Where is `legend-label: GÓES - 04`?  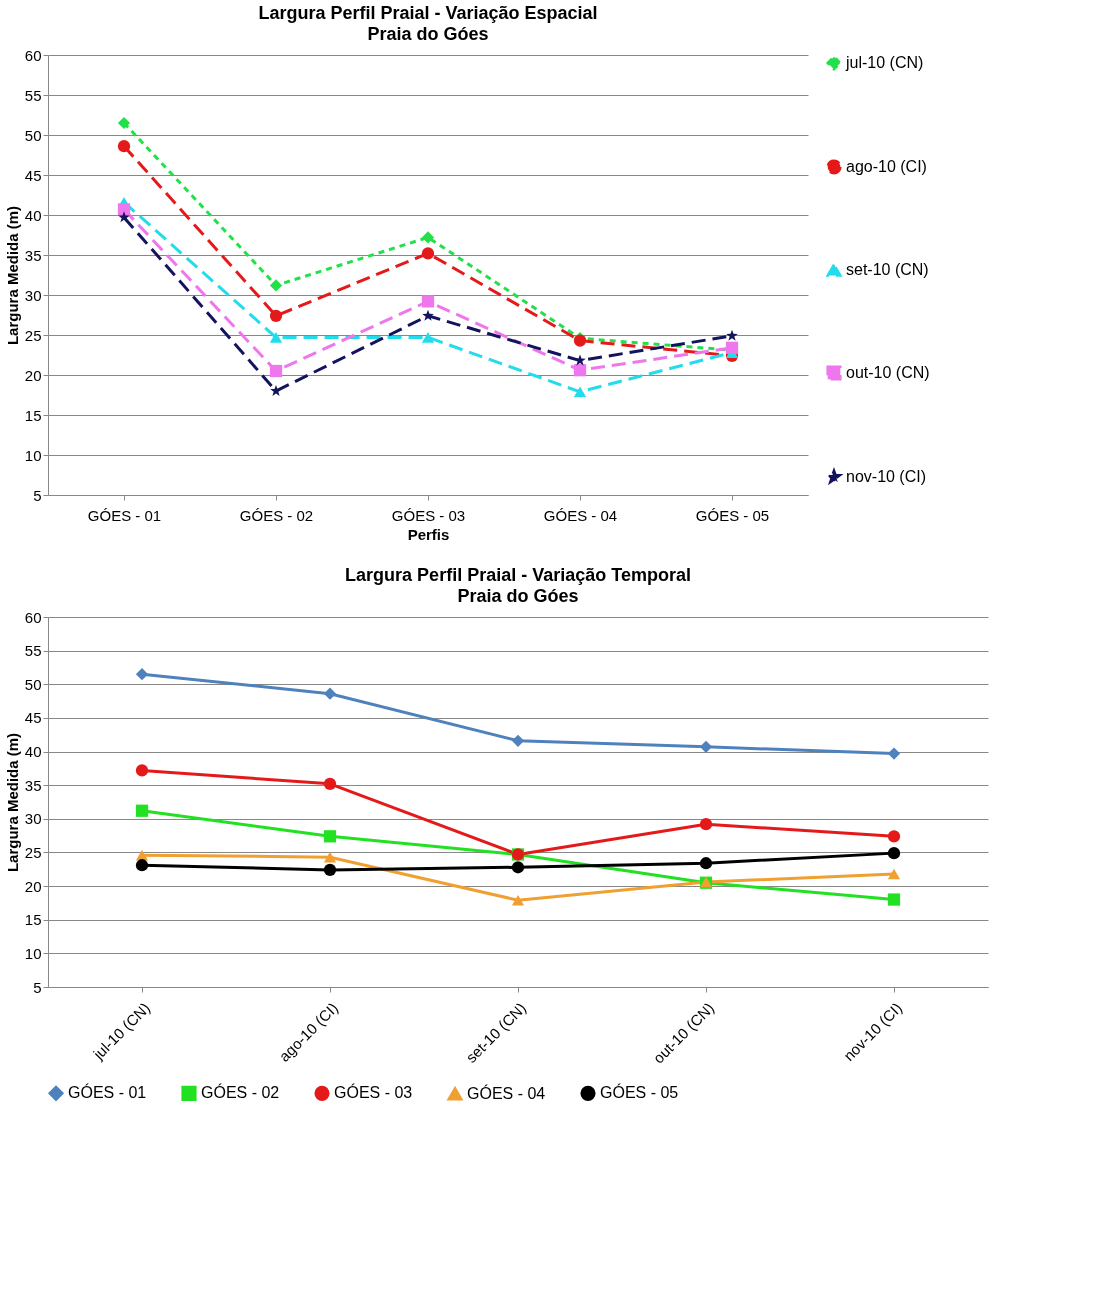 legend-label: GÓES - 04 is located at coordinates (506, 1092).